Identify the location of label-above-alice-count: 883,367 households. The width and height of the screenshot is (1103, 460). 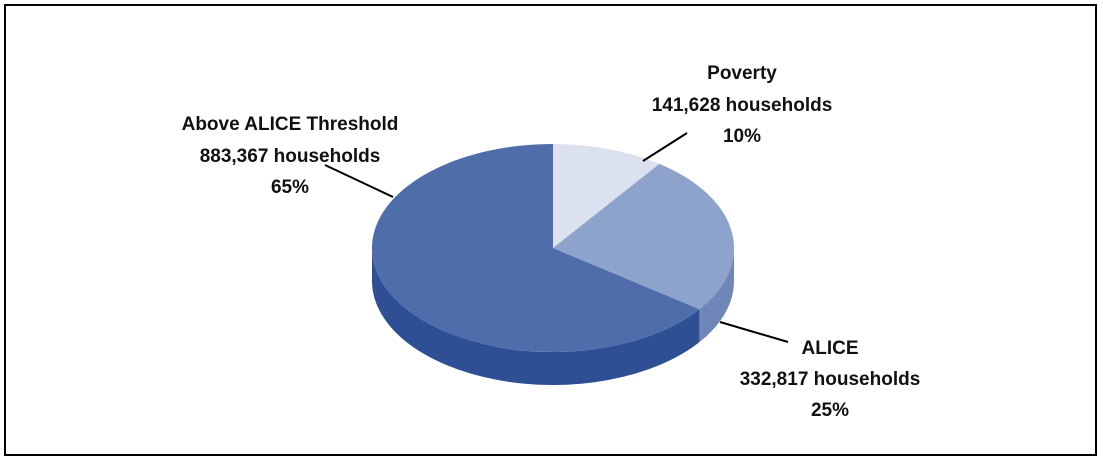
(290, 156).